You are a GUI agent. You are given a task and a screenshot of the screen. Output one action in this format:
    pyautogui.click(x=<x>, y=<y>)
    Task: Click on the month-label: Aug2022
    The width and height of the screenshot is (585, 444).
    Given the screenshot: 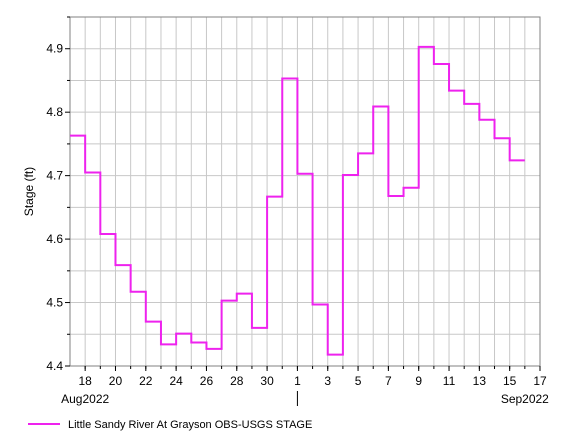 What is the action you would take?
    pyautogui.click(x=85, y=399)
    